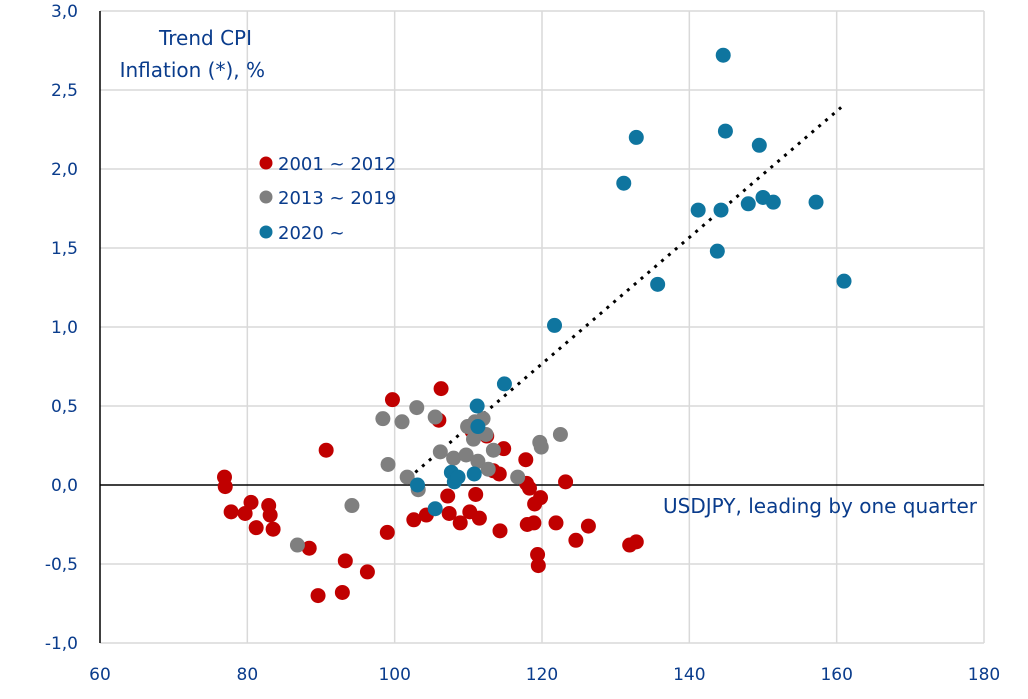  Describe the element at coordinates (61, 565) in the screenshot. I see `y-tick-label: -0,5` at that location.